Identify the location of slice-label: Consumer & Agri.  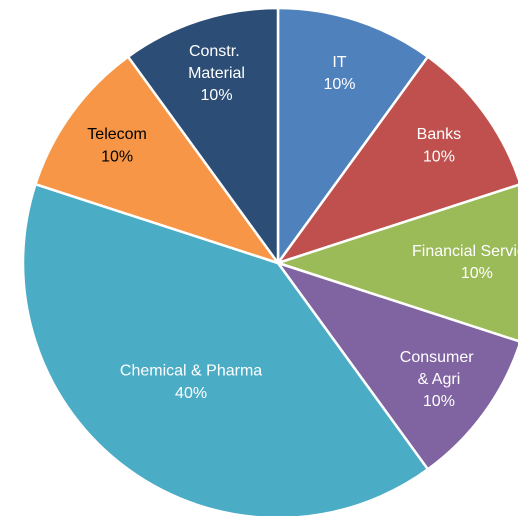
(439, 368).